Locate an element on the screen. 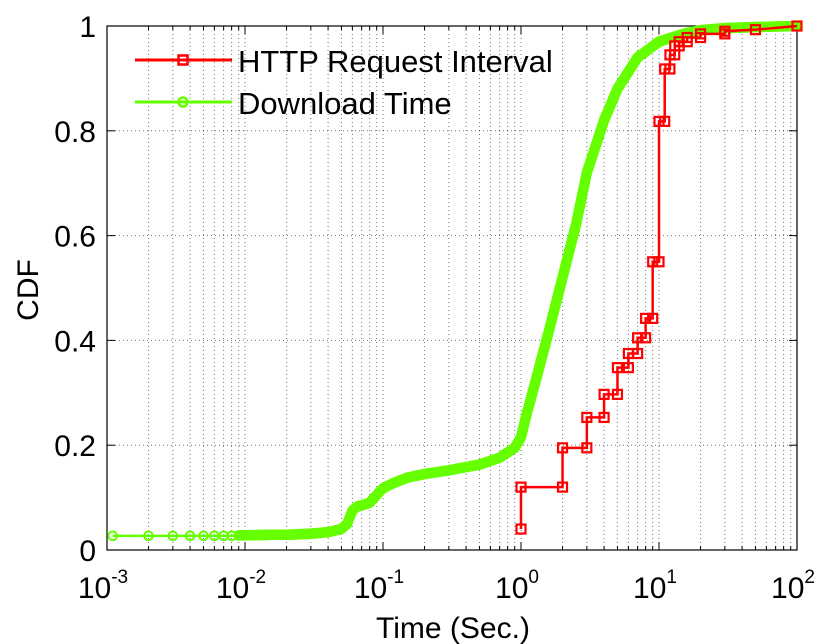 This screenshot has height=644, width=830. y-tick-label: 0.4 is located at coordinates (75, 341).